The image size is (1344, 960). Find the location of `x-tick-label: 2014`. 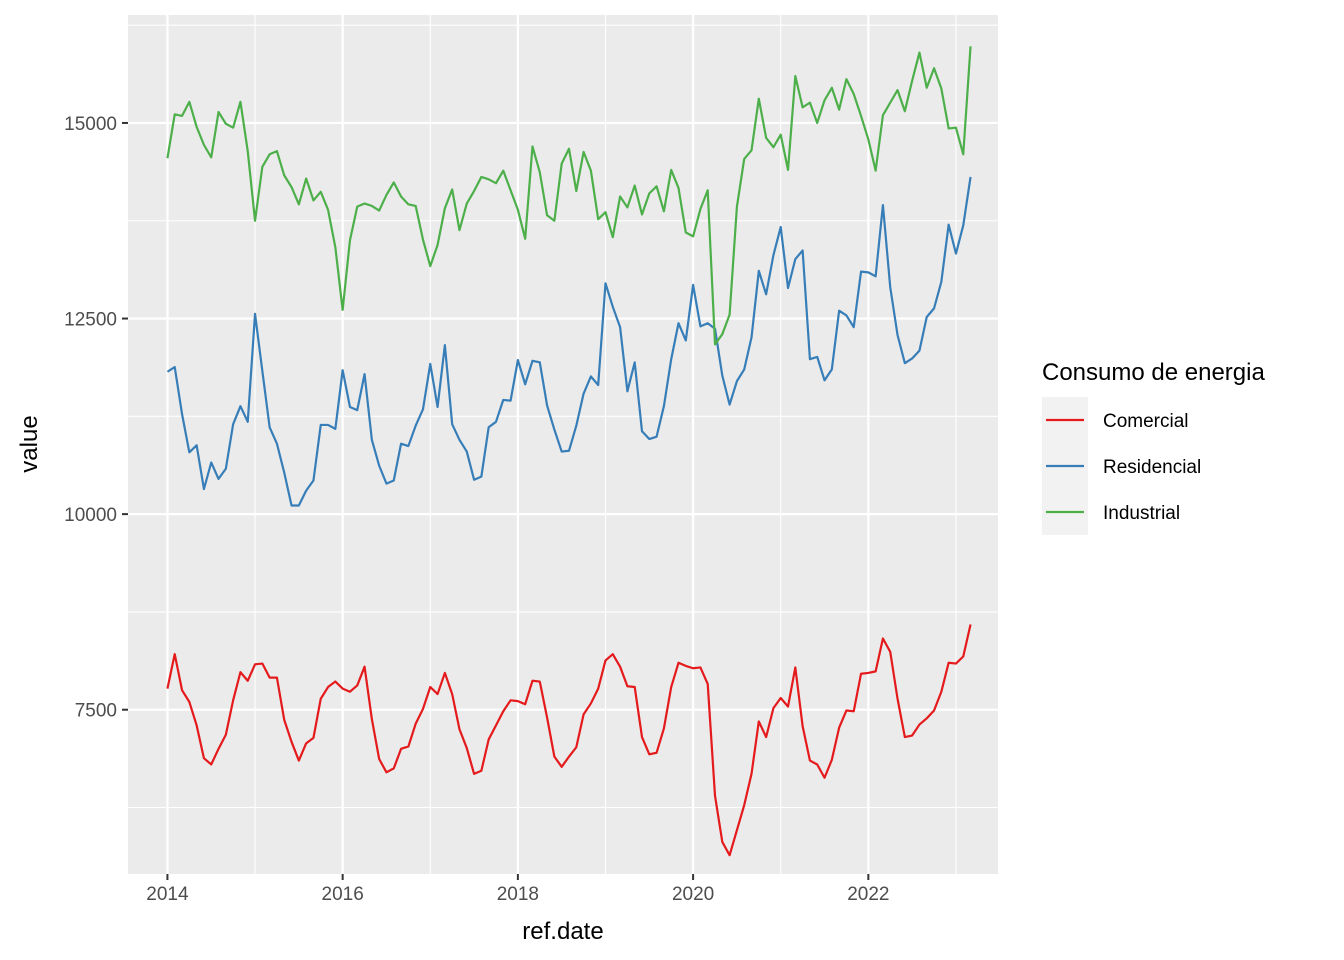

x-tick-label: 2014 is located at coordinates (167, 894).